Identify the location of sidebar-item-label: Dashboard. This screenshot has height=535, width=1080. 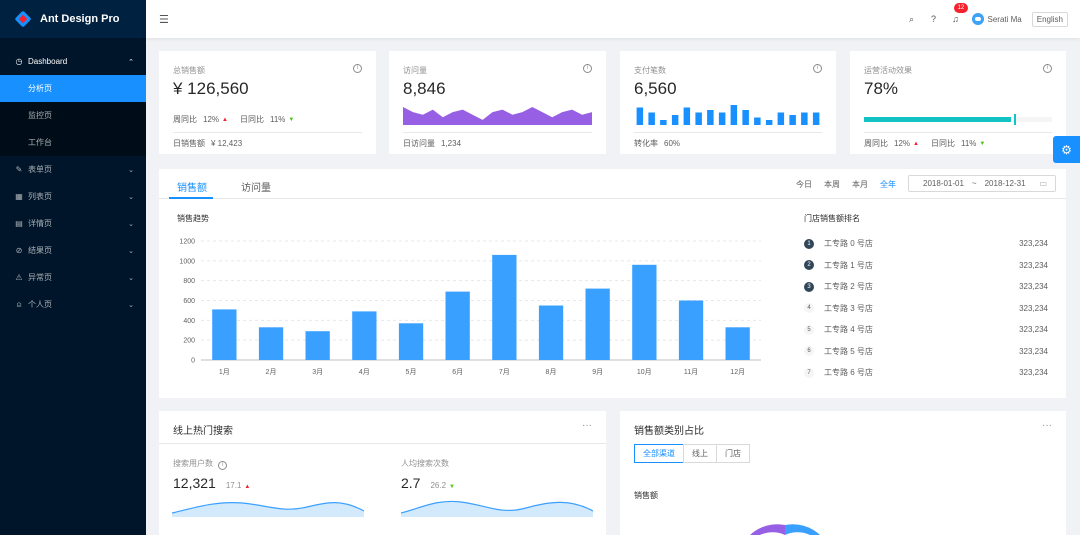
(48, 61).